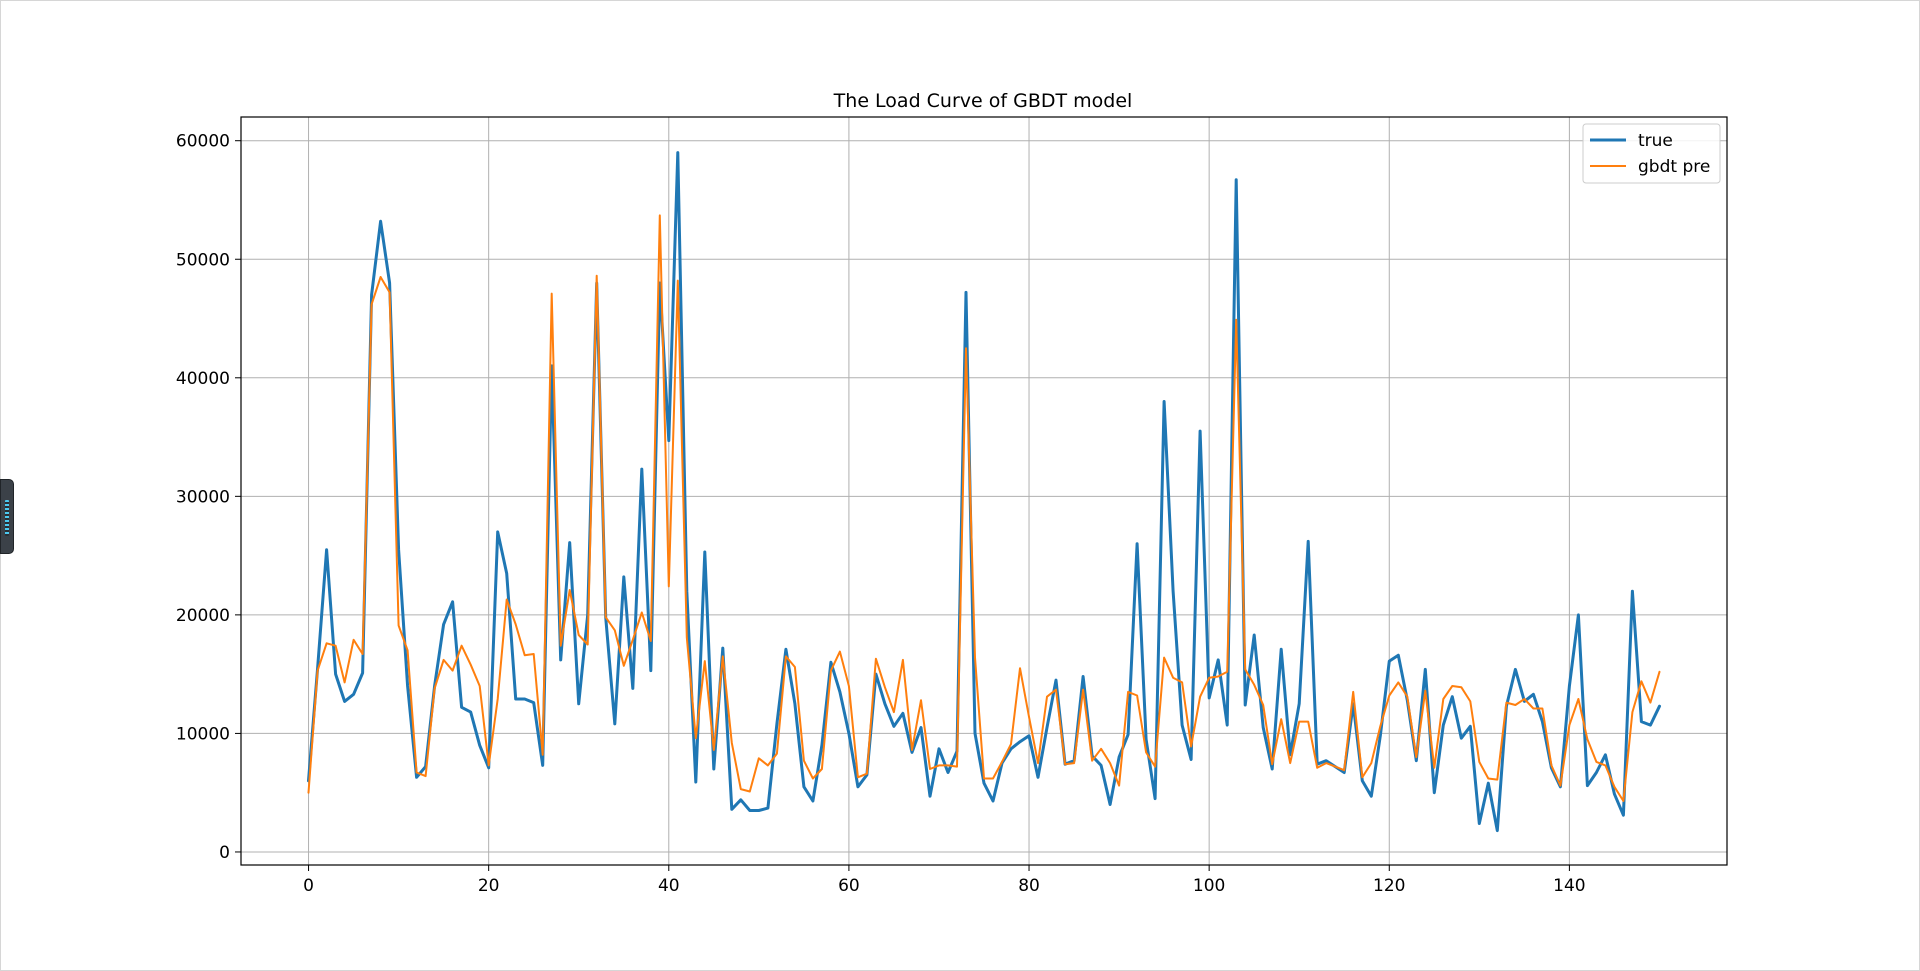  I want to click on x-tick-label: 20, so click(489, 886).